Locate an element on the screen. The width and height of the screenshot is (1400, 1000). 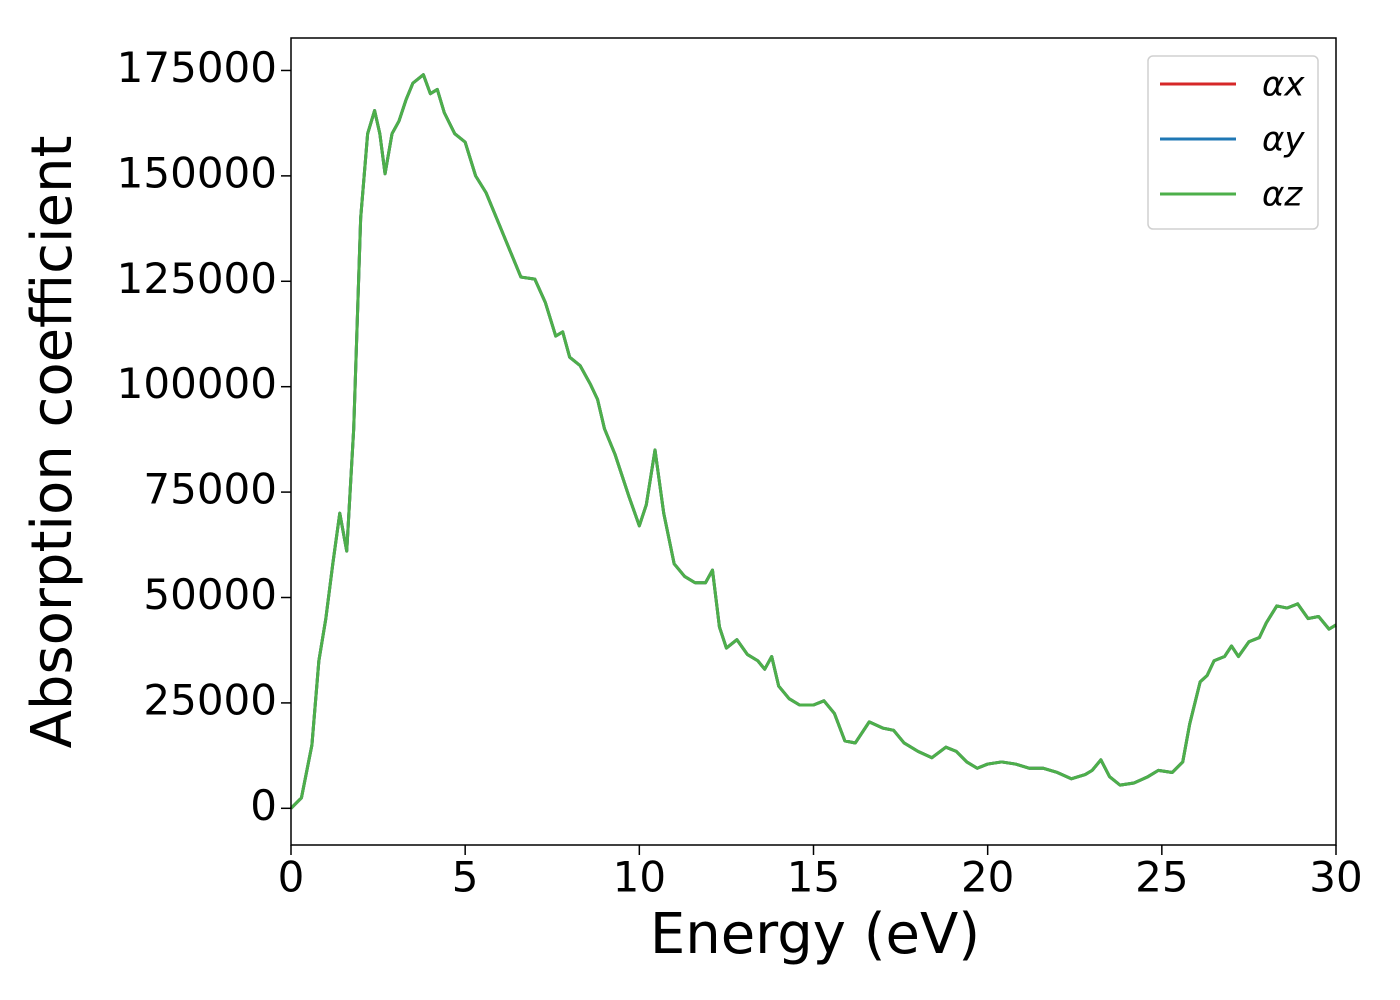
x-tick-label: 5 is located at coordinates (465, 877).